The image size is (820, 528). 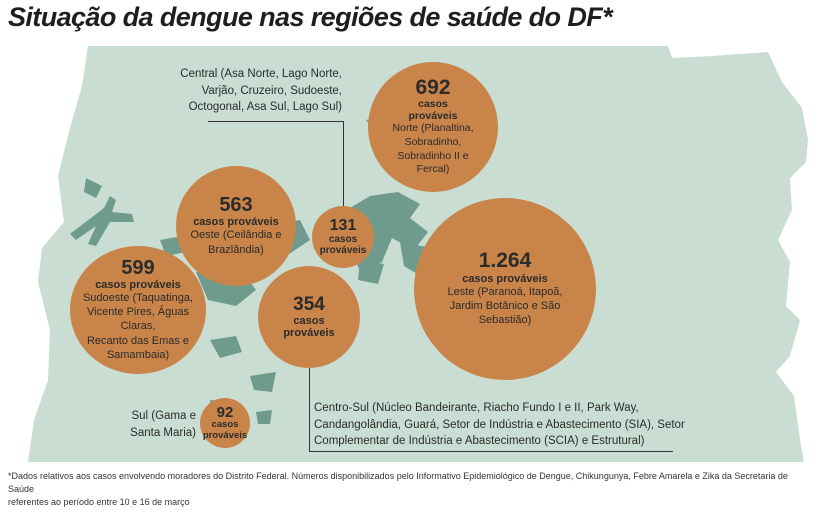 I want to click on sul-cases-value: 92, so click(x=225, y=412).